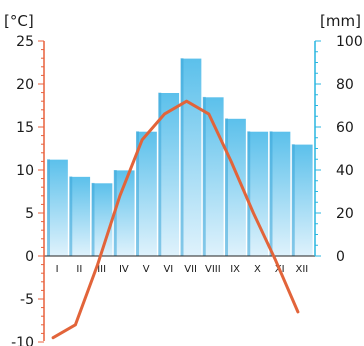  I want to click on month-label: VII, so click(190, 269).